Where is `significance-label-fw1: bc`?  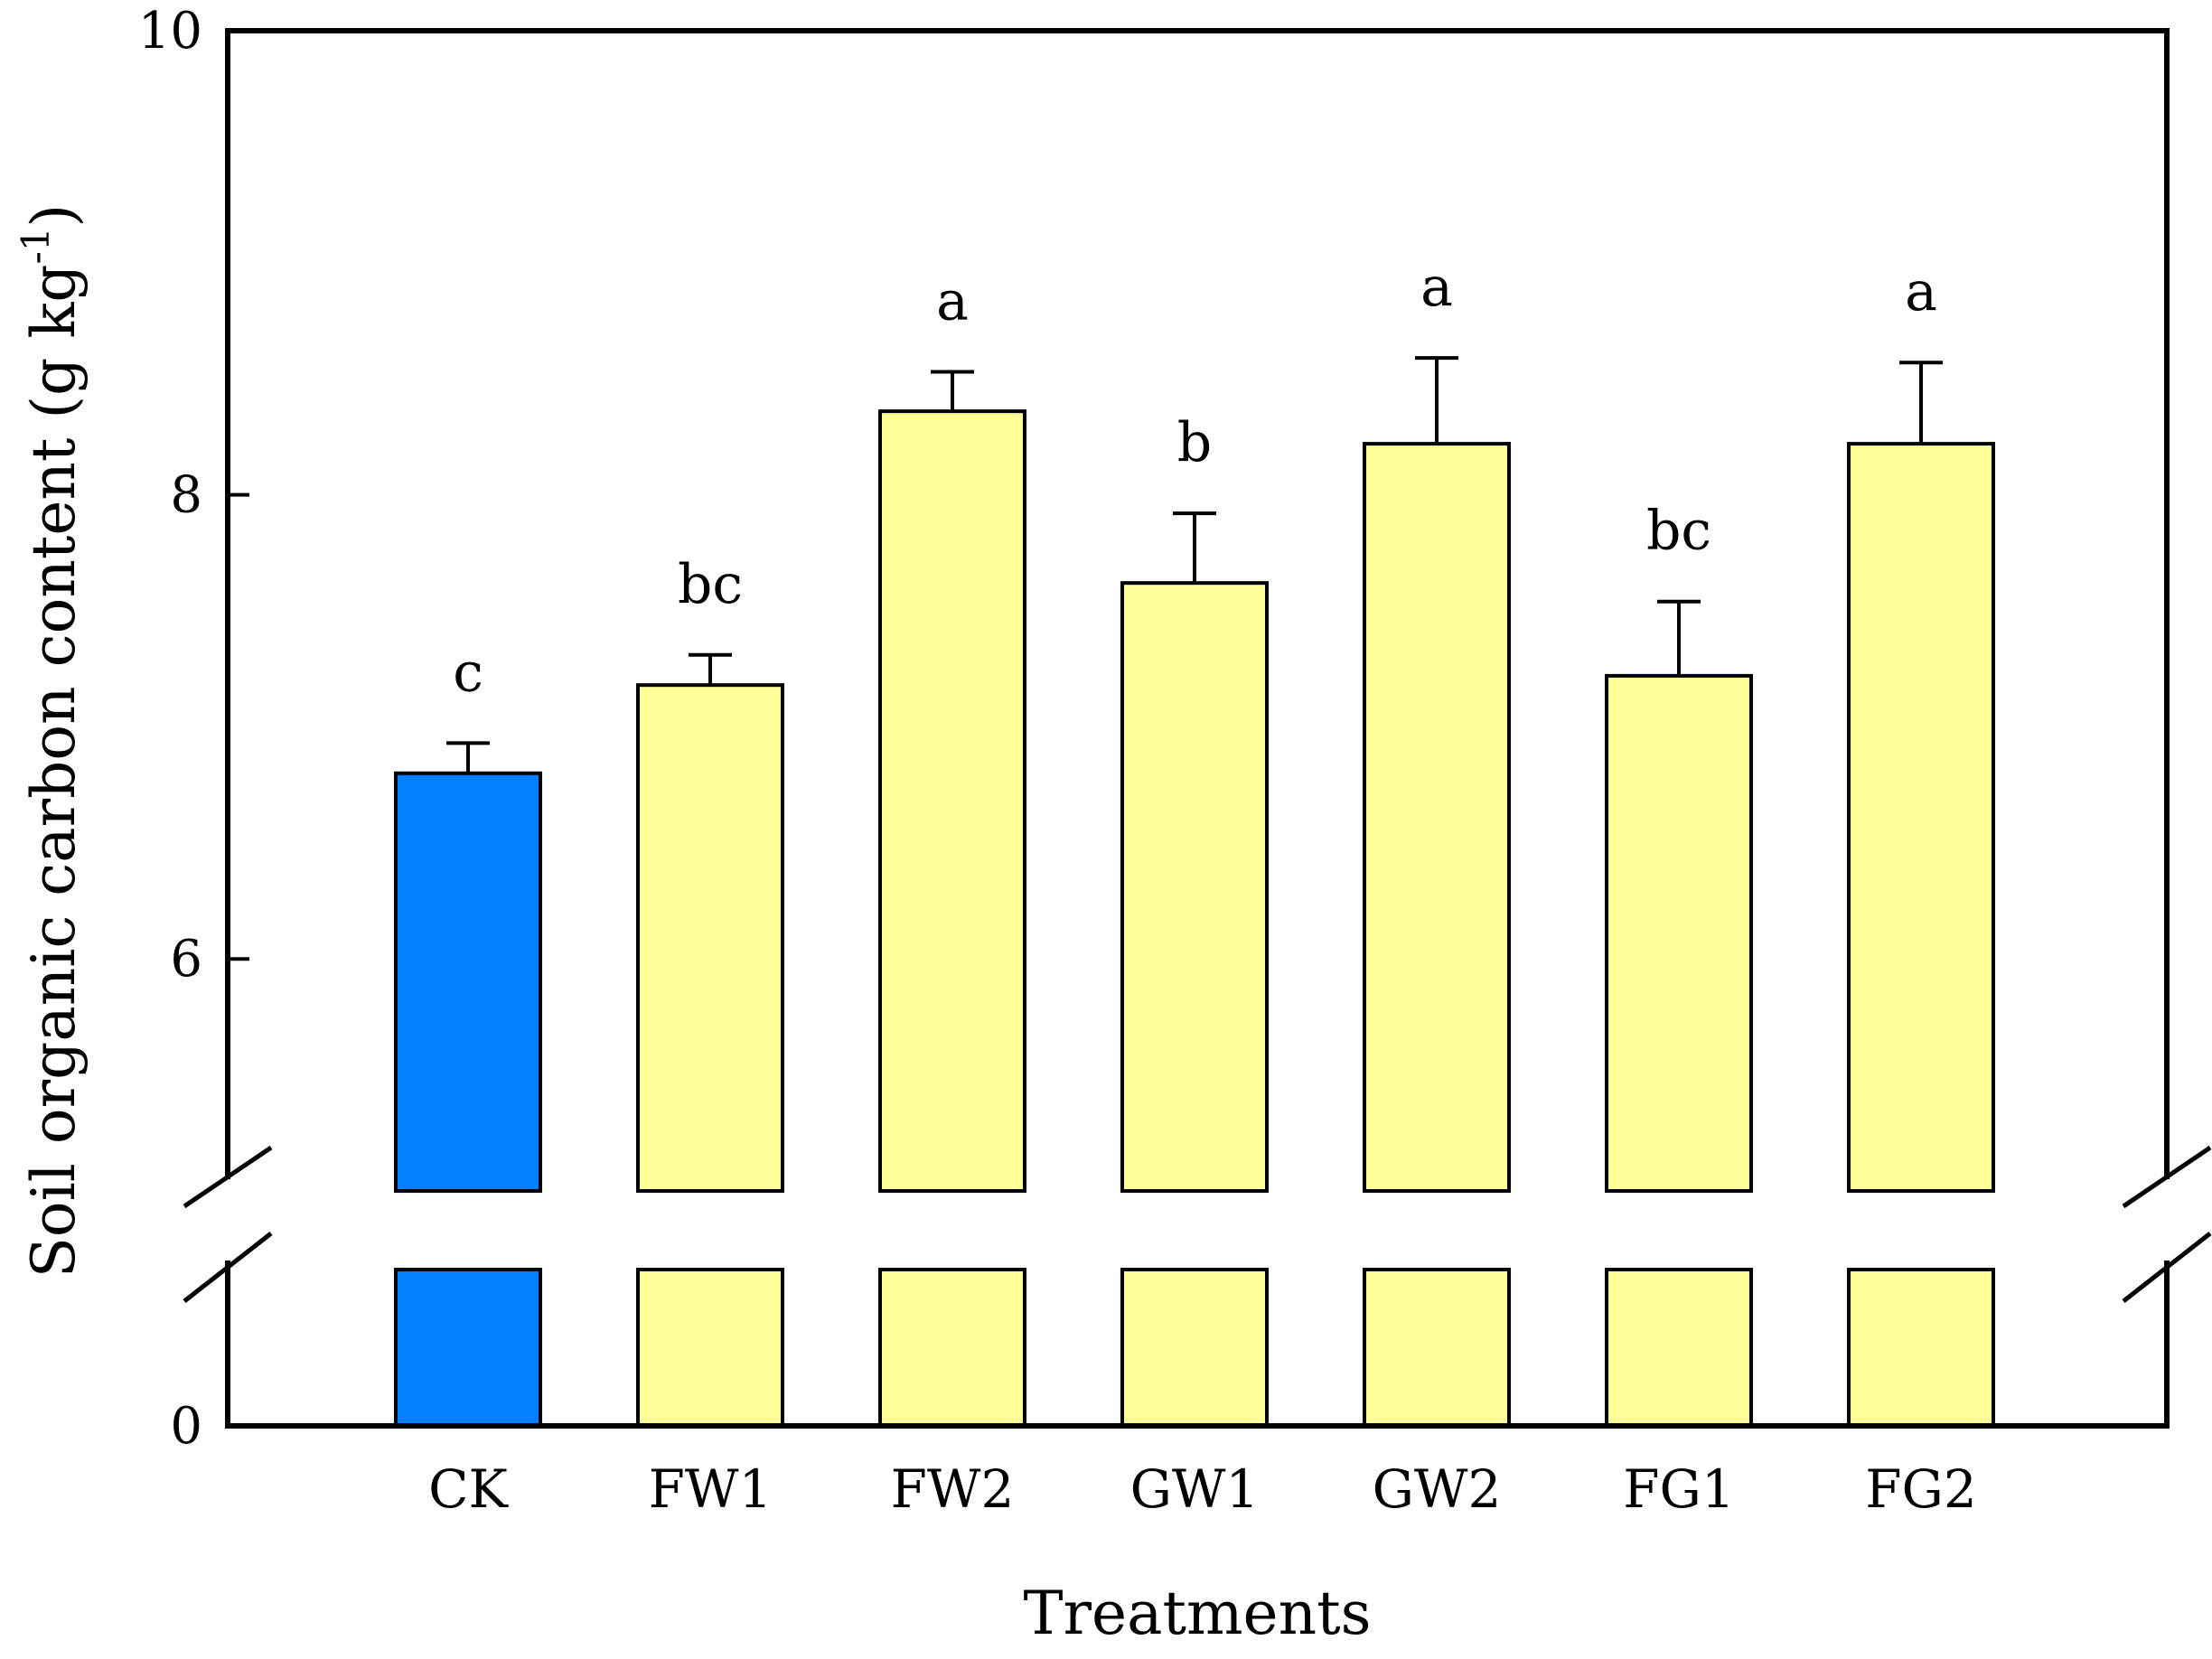 significance-label-fw1: bc is located at coordinates (710, 584).